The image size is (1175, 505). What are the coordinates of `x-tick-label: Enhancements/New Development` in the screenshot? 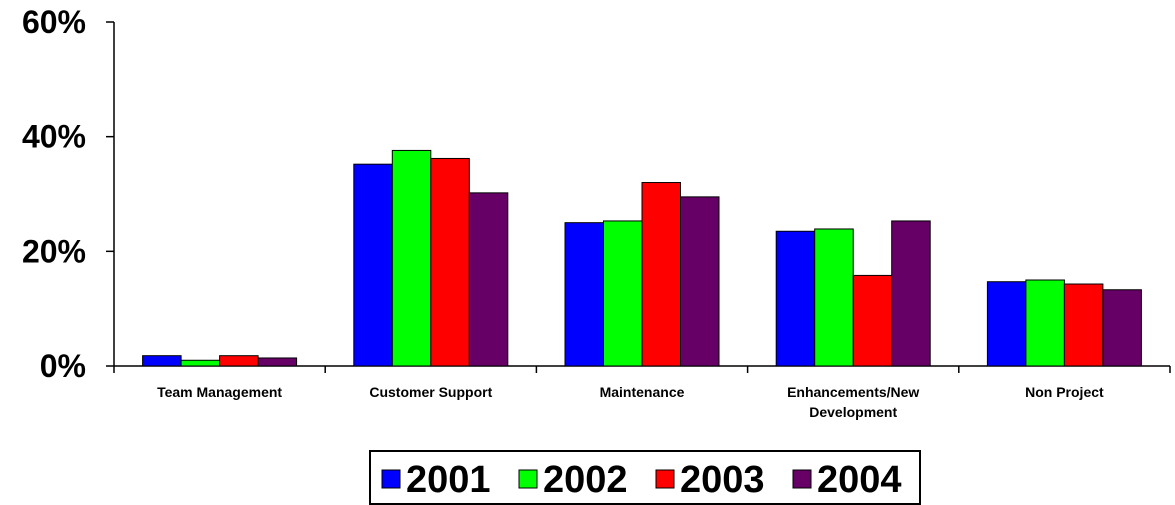 It's located at (853, 402).